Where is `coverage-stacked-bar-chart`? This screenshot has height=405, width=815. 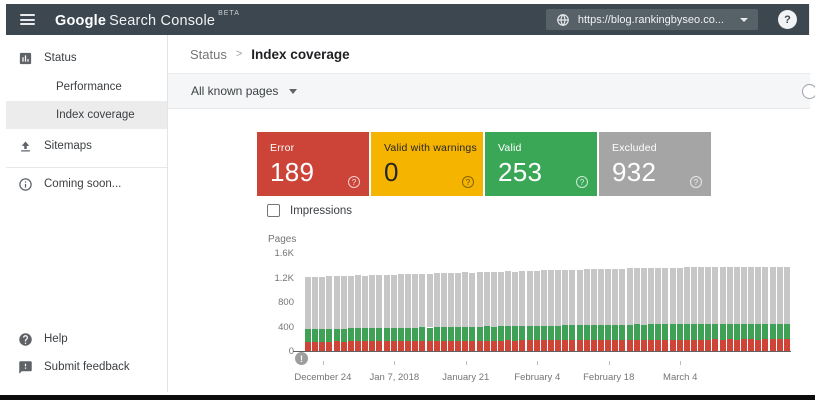
coverage-stacked-bar-chart is located at coordinates (548, 302).